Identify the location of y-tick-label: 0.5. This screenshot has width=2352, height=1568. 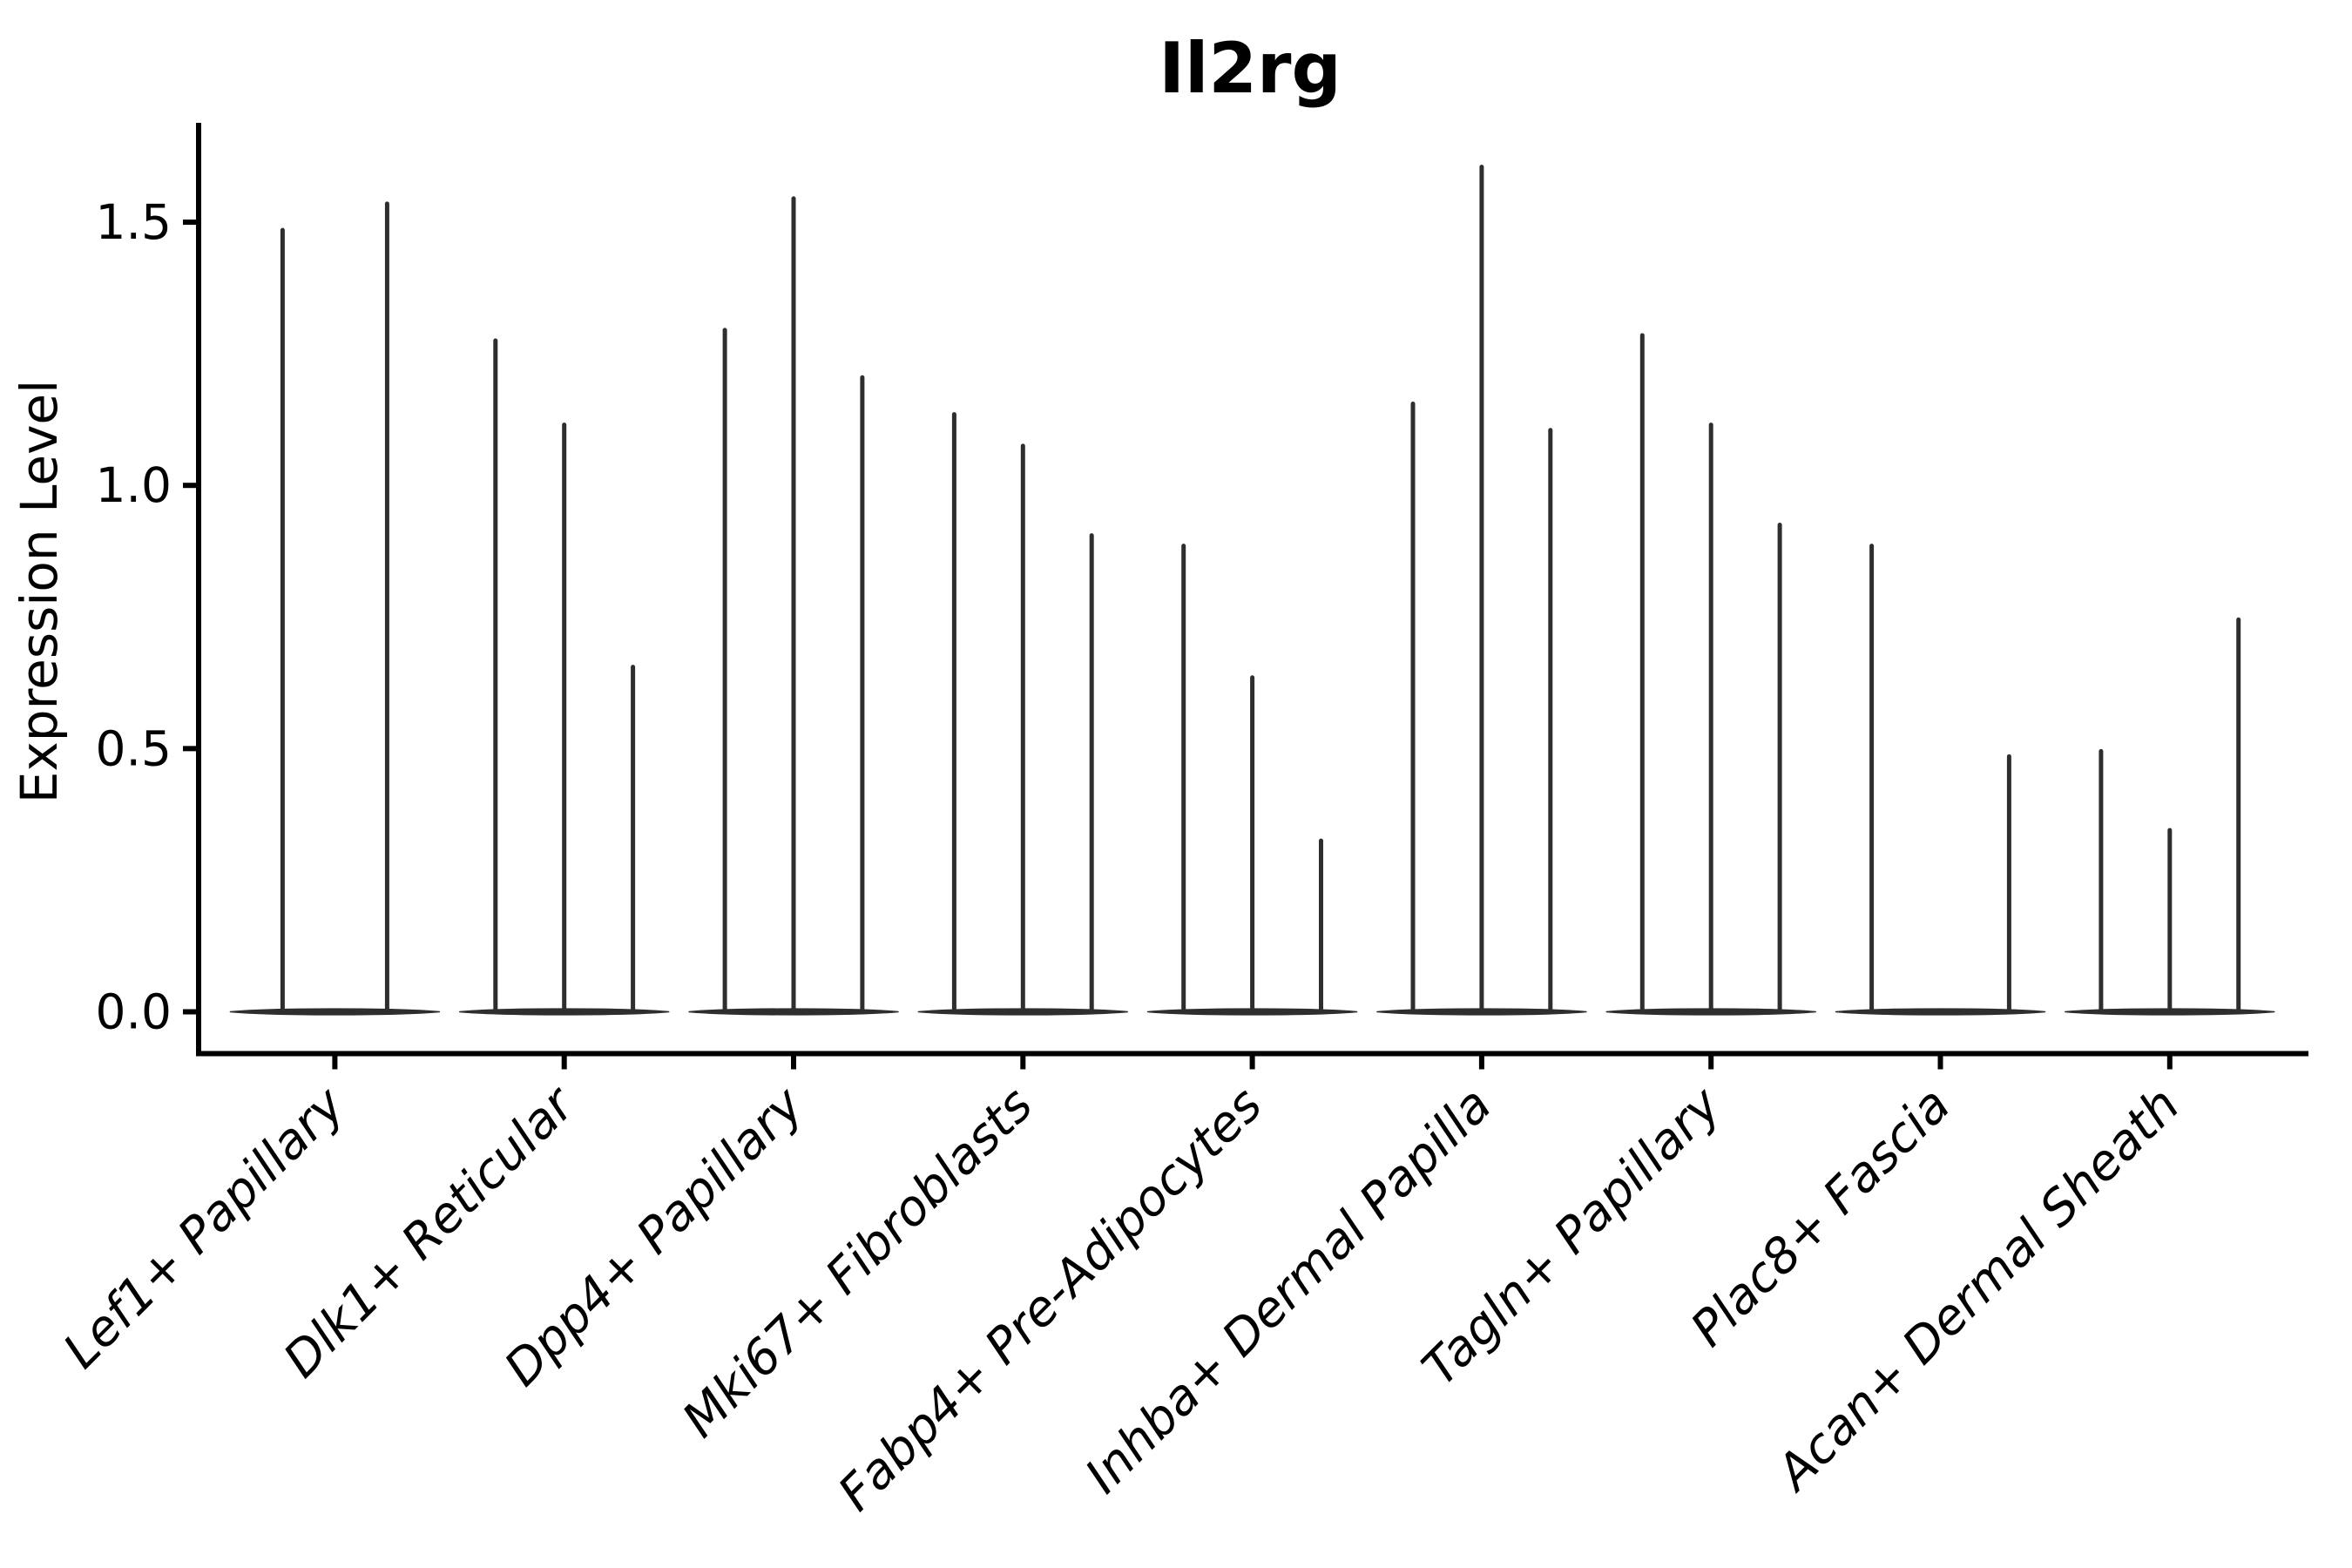
(134, 748).